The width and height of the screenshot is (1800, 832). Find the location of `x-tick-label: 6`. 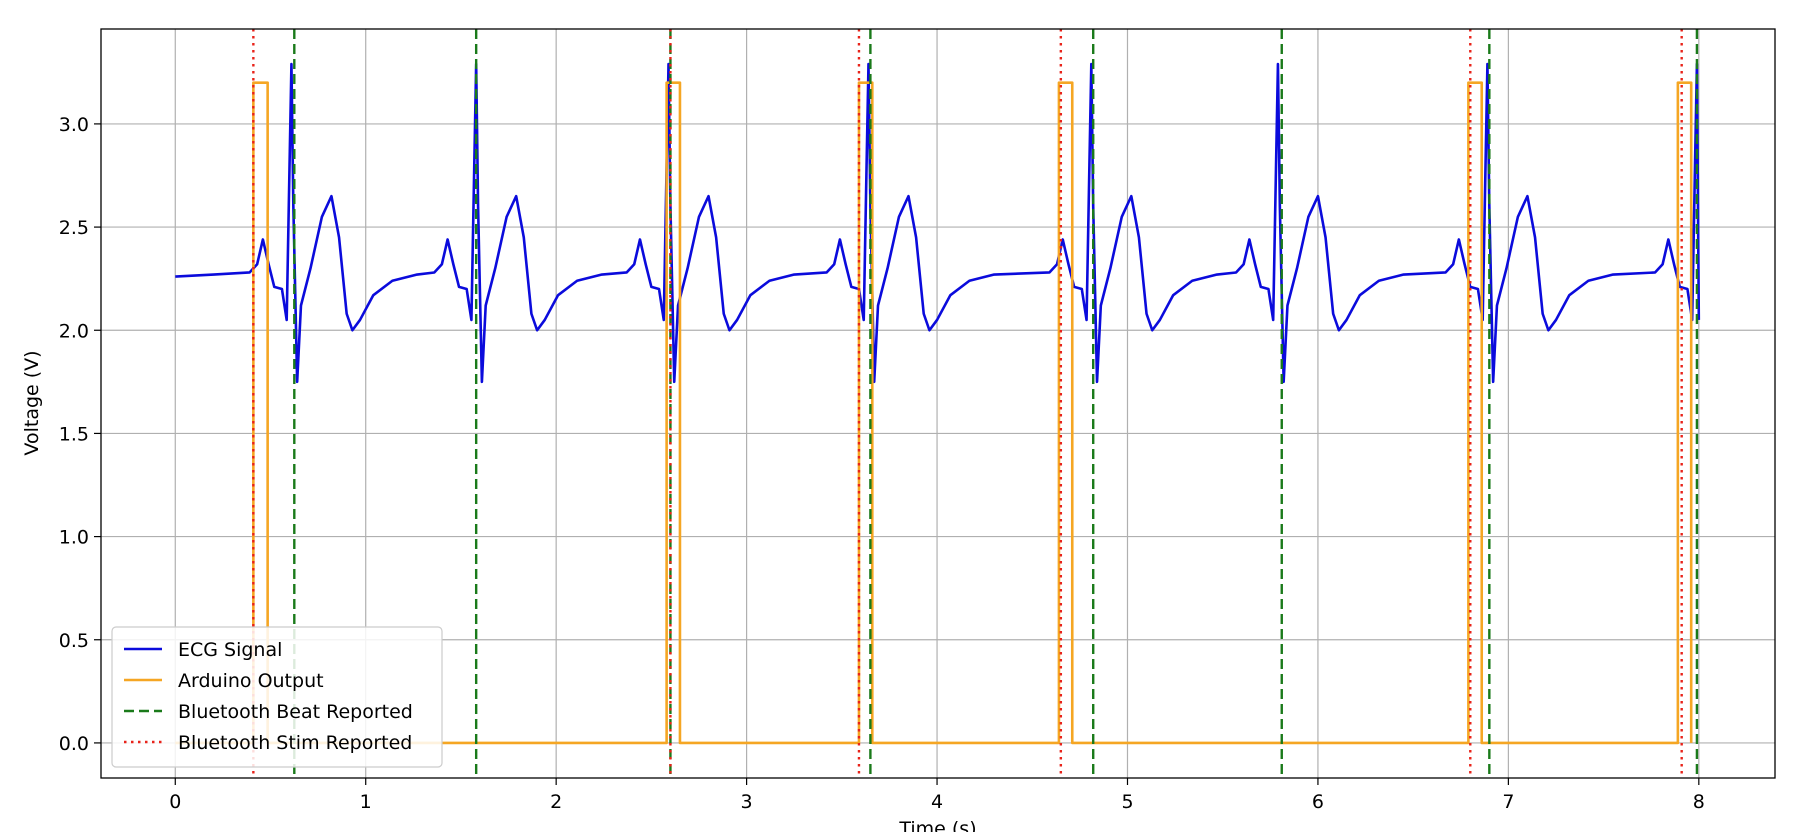

x-tick-label: 6 is located at coordinates (1318, 802).